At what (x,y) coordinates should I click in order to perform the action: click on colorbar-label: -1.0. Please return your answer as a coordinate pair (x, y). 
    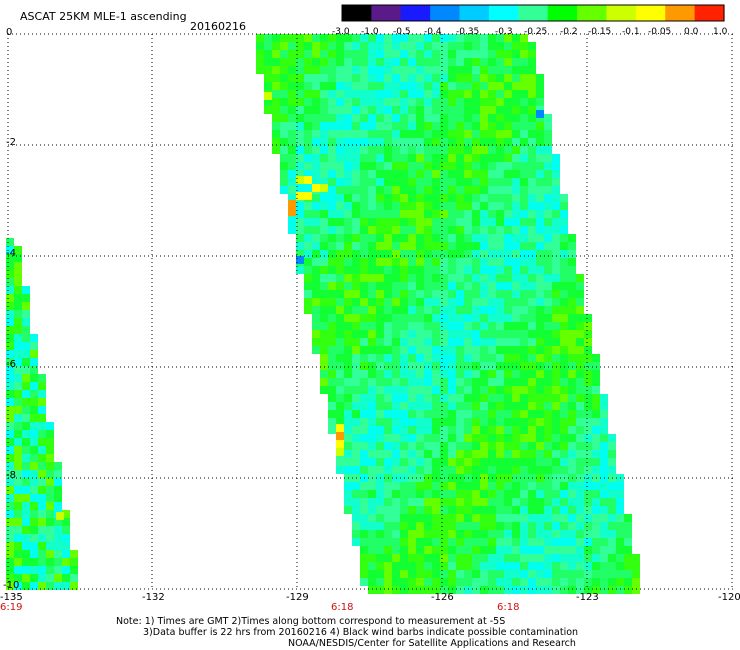
    Looking at the image, I should click on (370, 32).